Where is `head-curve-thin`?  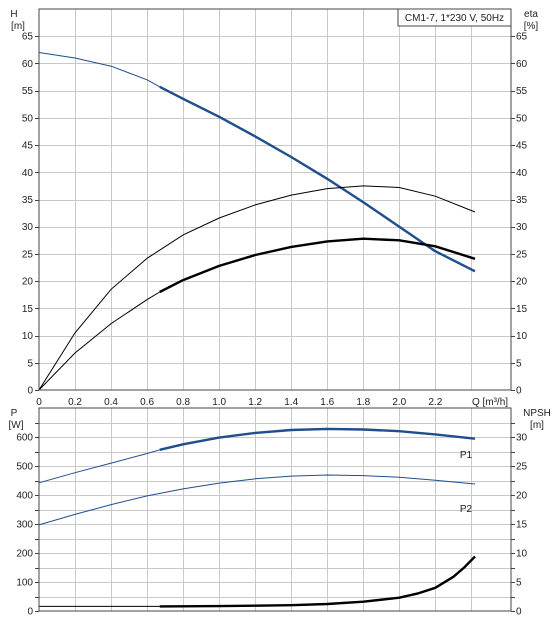 head-curve-thin is located at coordinates (99, 70).